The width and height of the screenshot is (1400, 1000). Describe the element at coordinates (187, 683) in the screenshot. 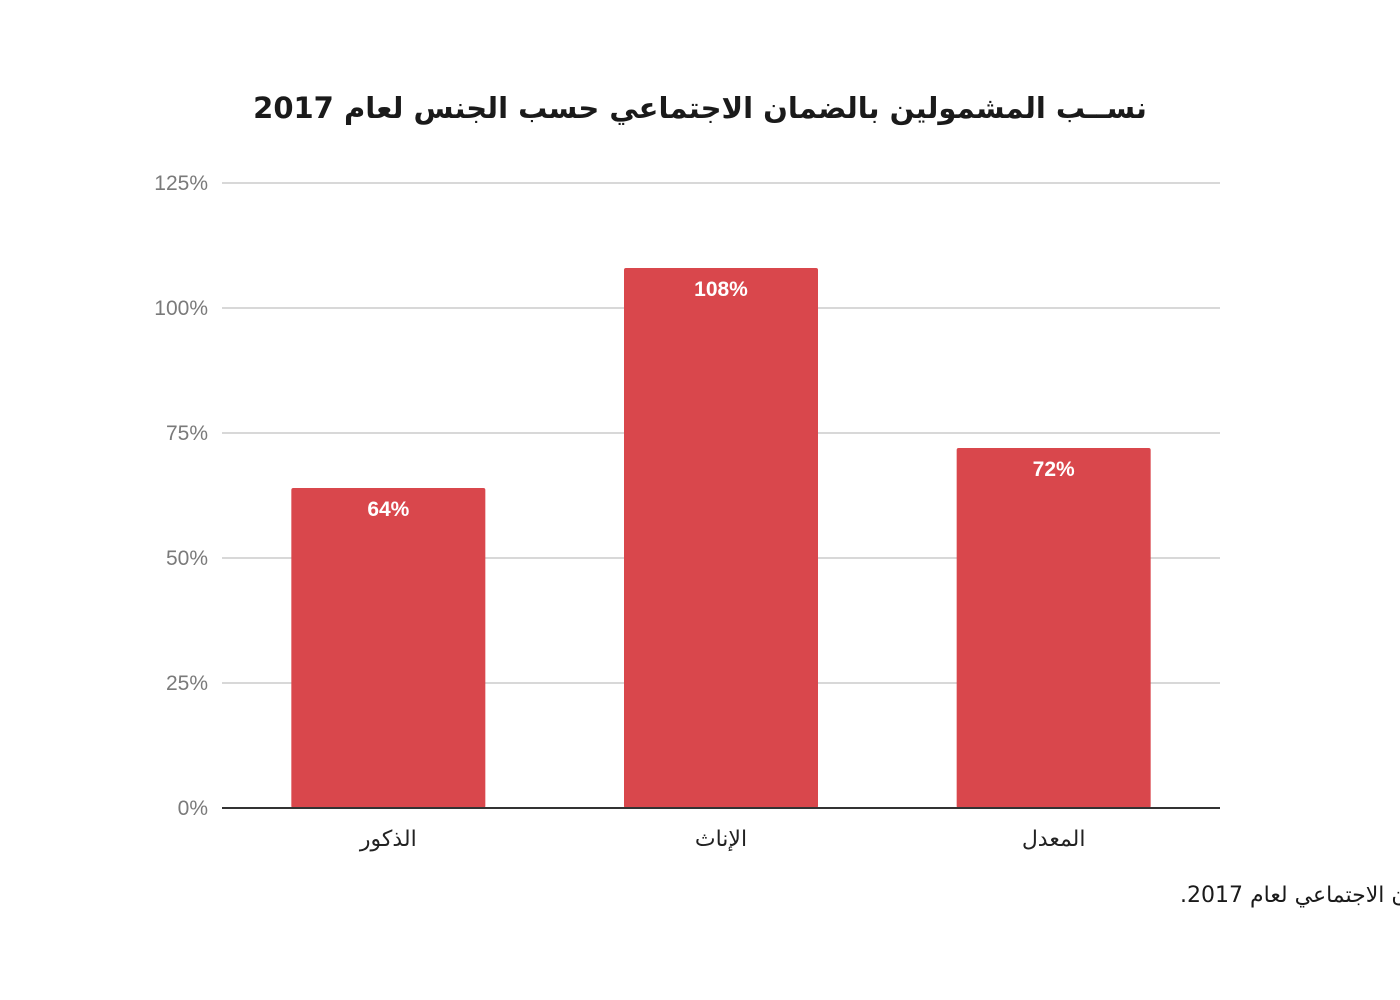

I see `y-tick-label: 25%` at that location.